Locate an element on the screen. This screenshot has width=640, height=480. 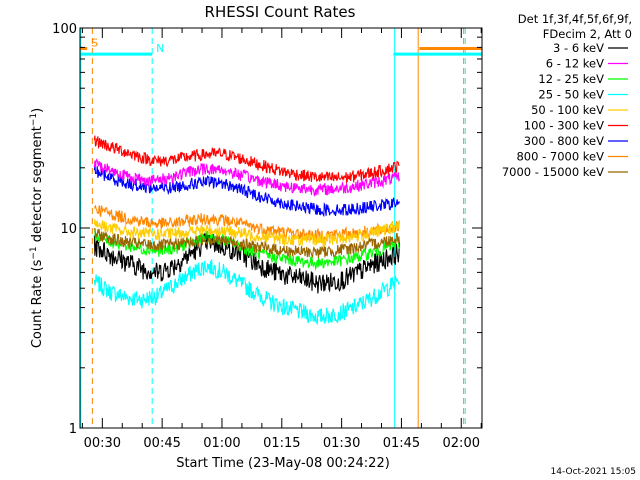
x-tick-label: 01:00 is located at coordinates (221, 443).